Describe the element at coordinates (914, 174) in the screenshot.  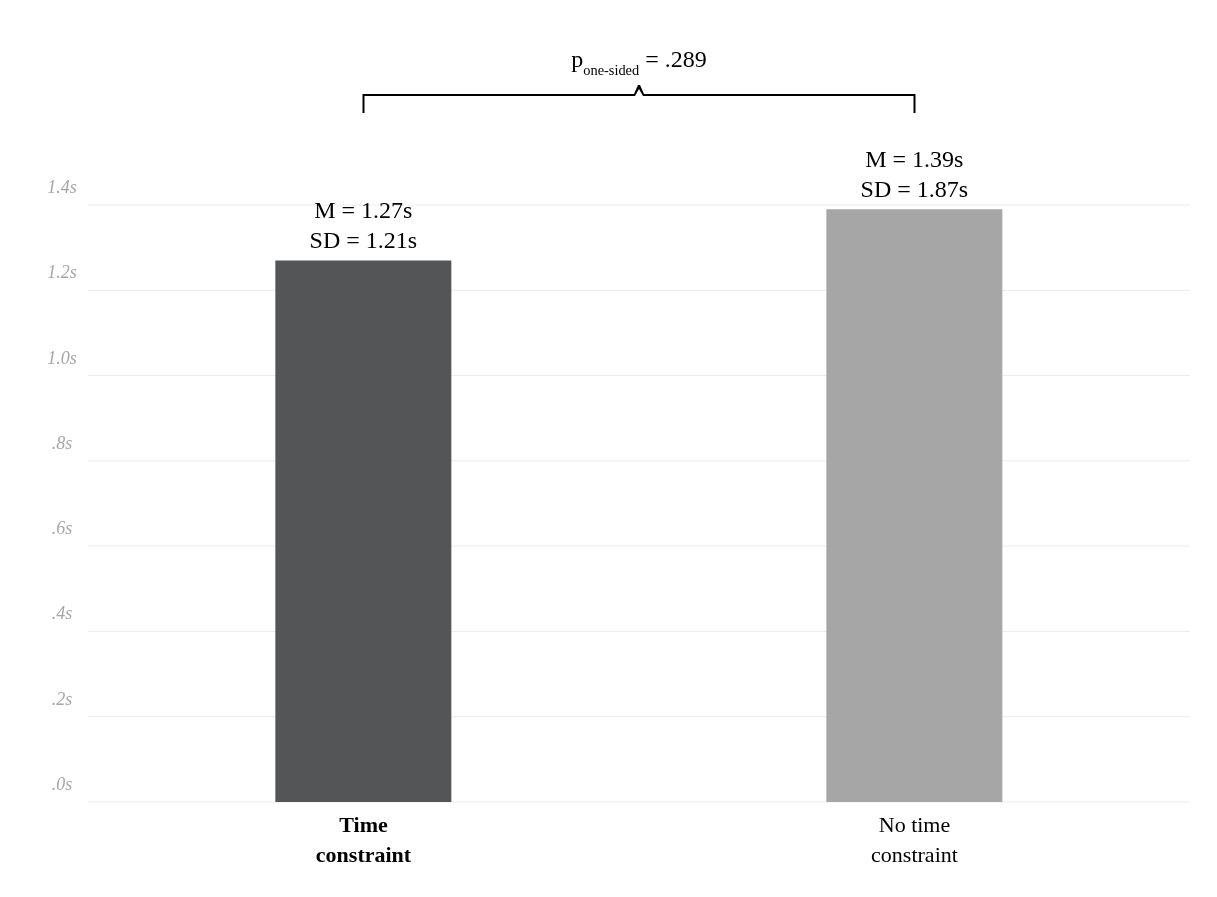
I see `data-label: M = 1.39s SD = 1.87s` at that location.